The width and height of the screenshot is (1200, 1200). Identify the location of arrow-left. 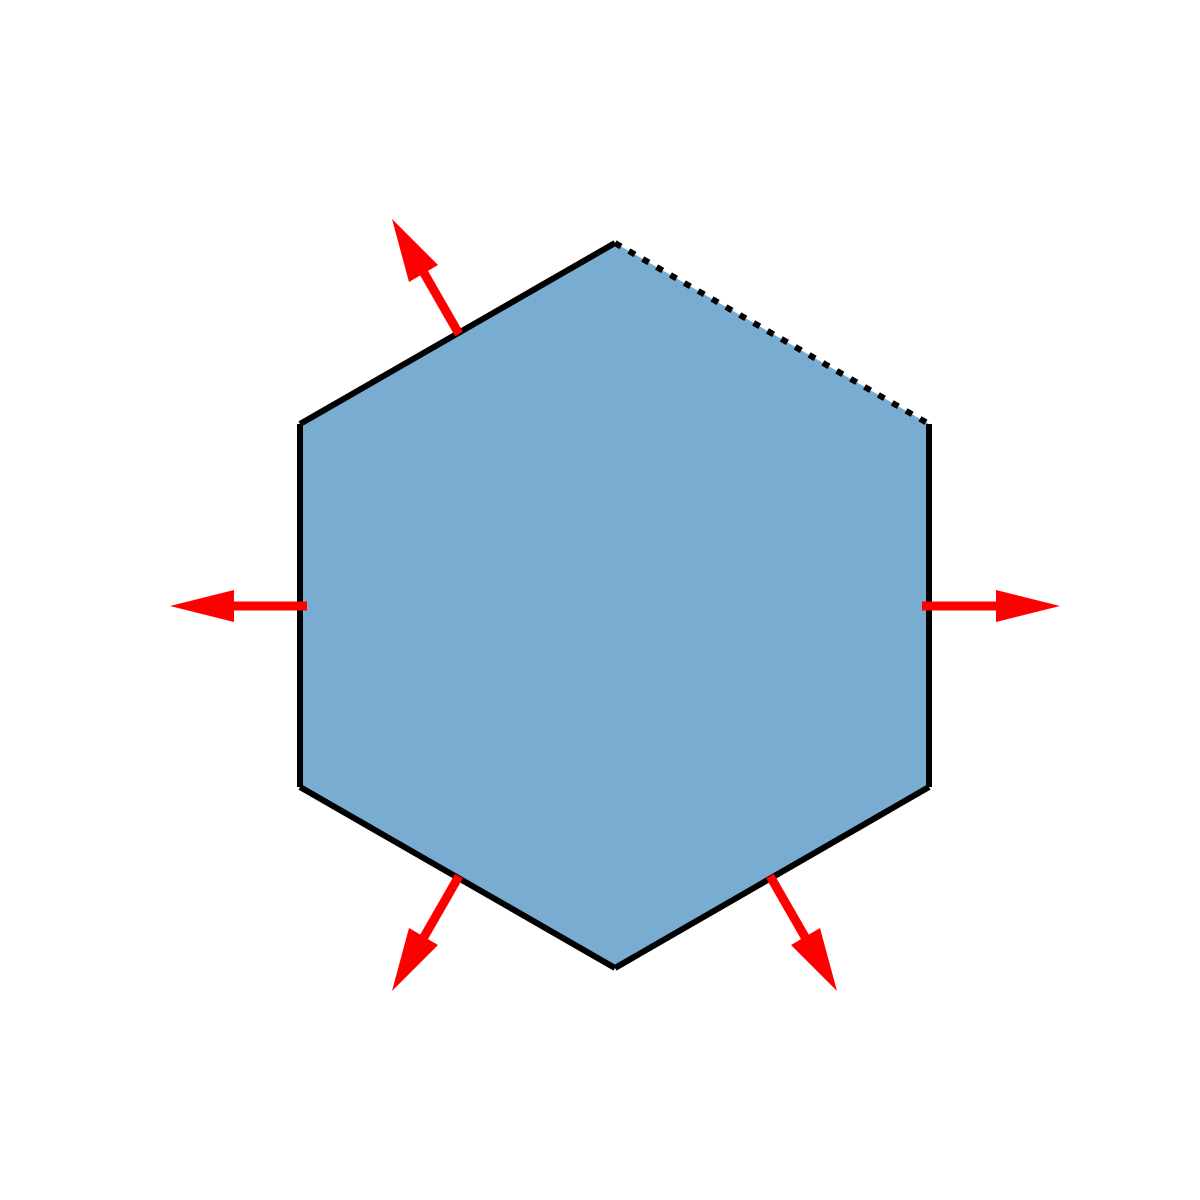
(238, 606).